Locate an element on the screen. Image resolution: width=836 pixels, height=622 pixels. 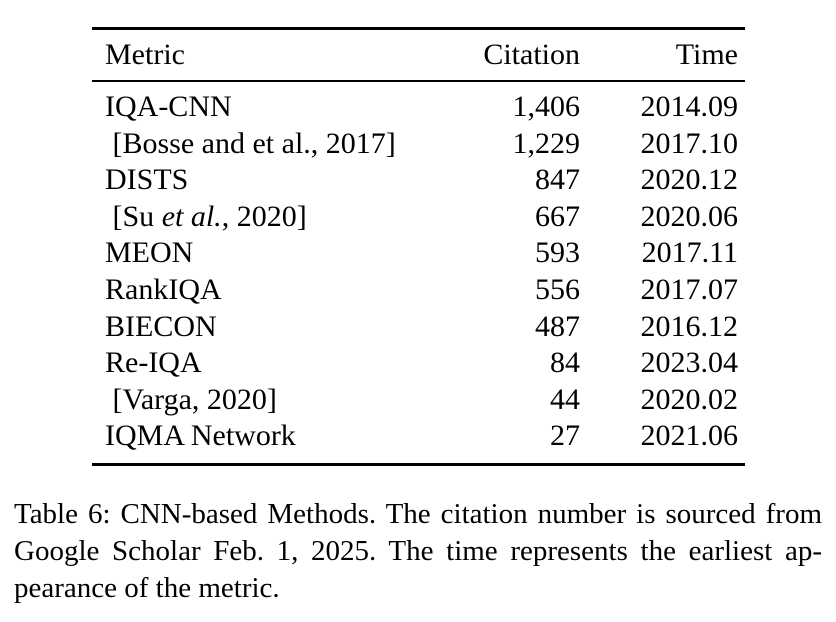
metric-cell: [Bosse and et al., 2017] is located at coordinates (286, 144).